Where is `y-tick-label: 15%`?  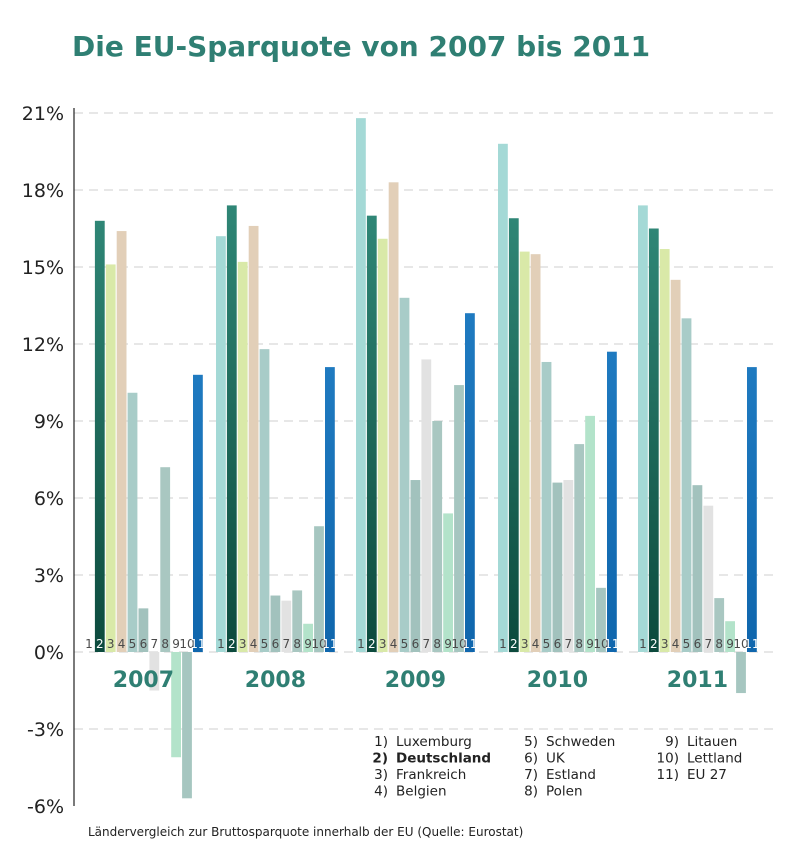
y-tick-label: 15% is located at coordinates (43, 268).